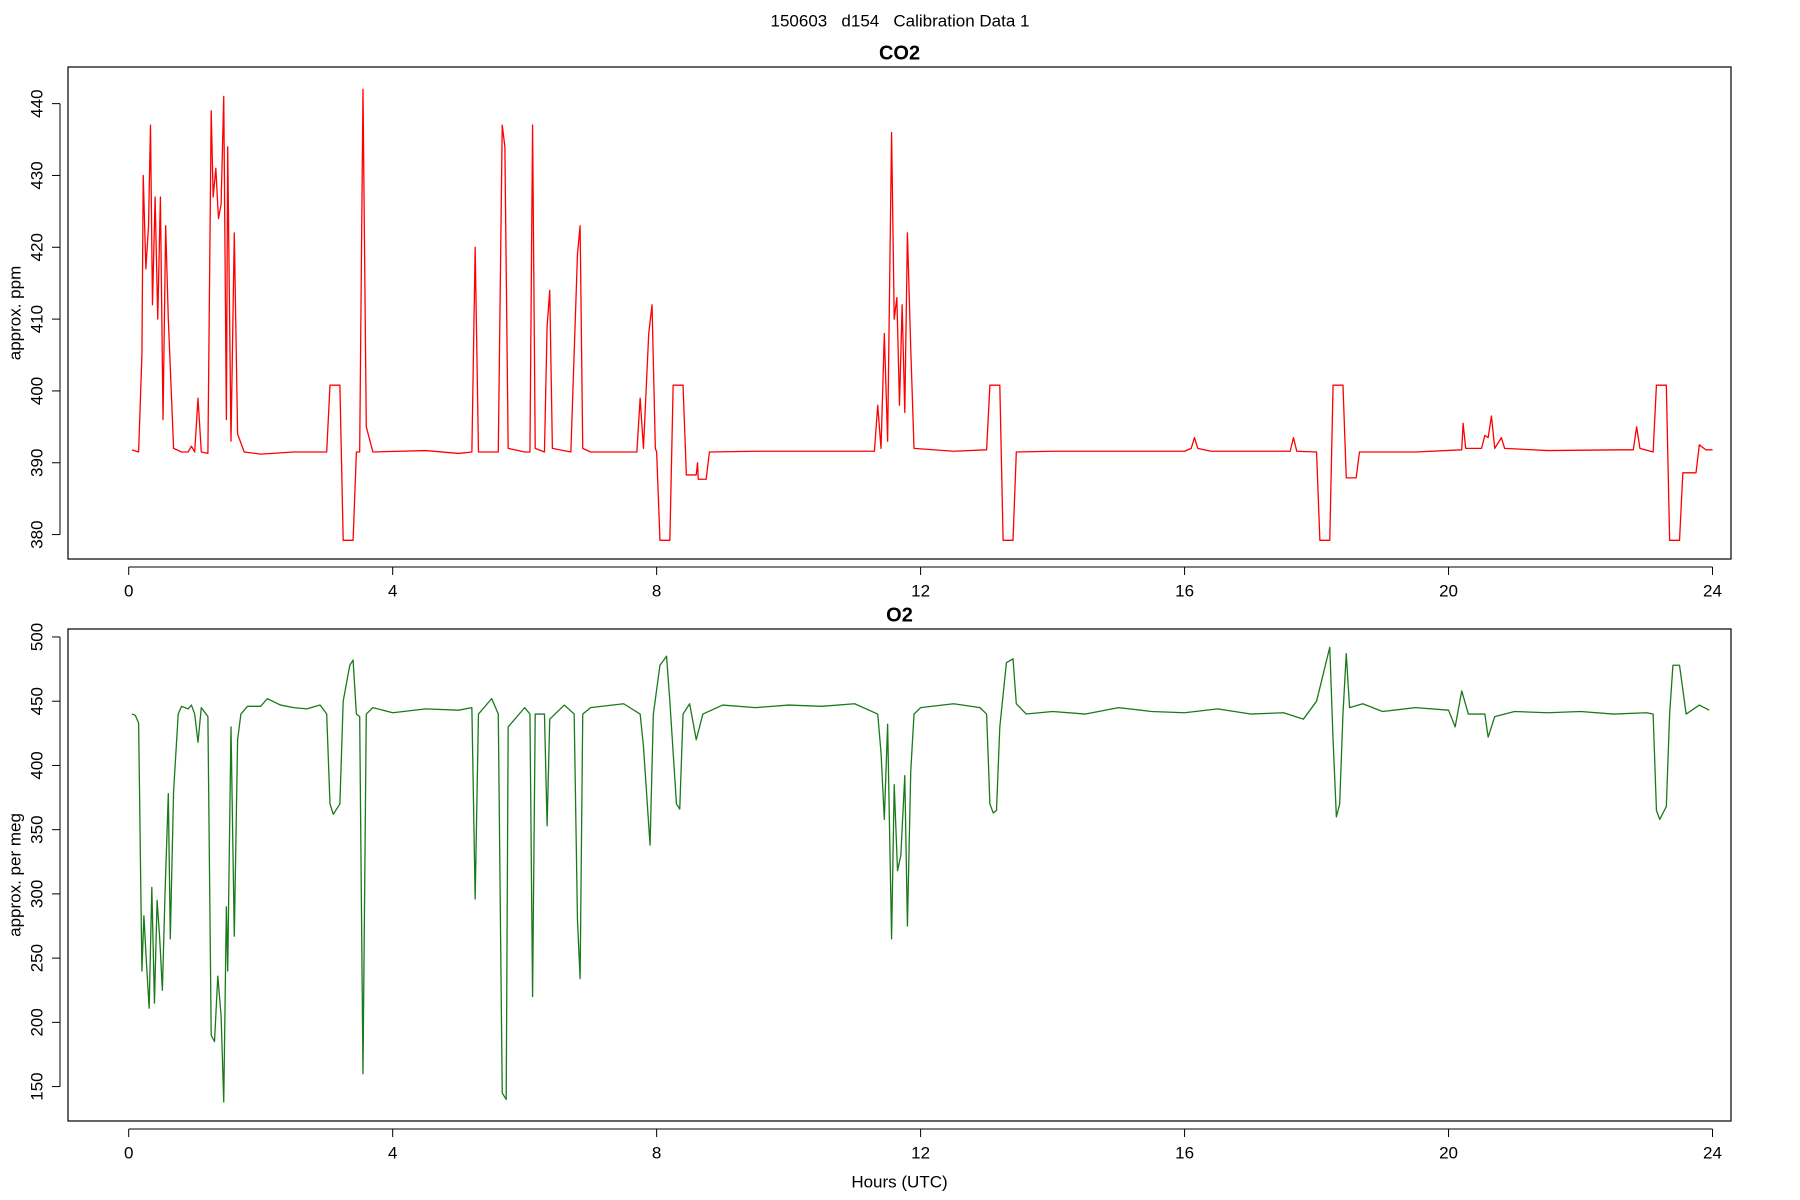 Image resolution: width=1800 pixels, height=1200 pixels. What do you see at coordinates (36, 829) in the screenshot?
I see `y-tick-label: 350` at bounding box center [36, 829].